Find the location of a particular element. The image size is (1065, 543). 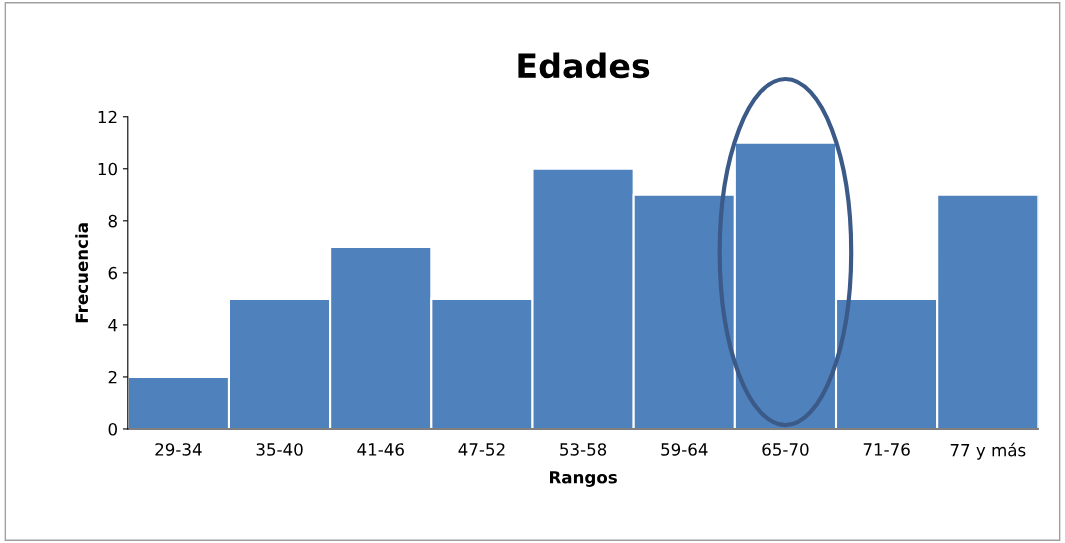

x-tick-label: 65-70 is located at coordinates (785, 449).